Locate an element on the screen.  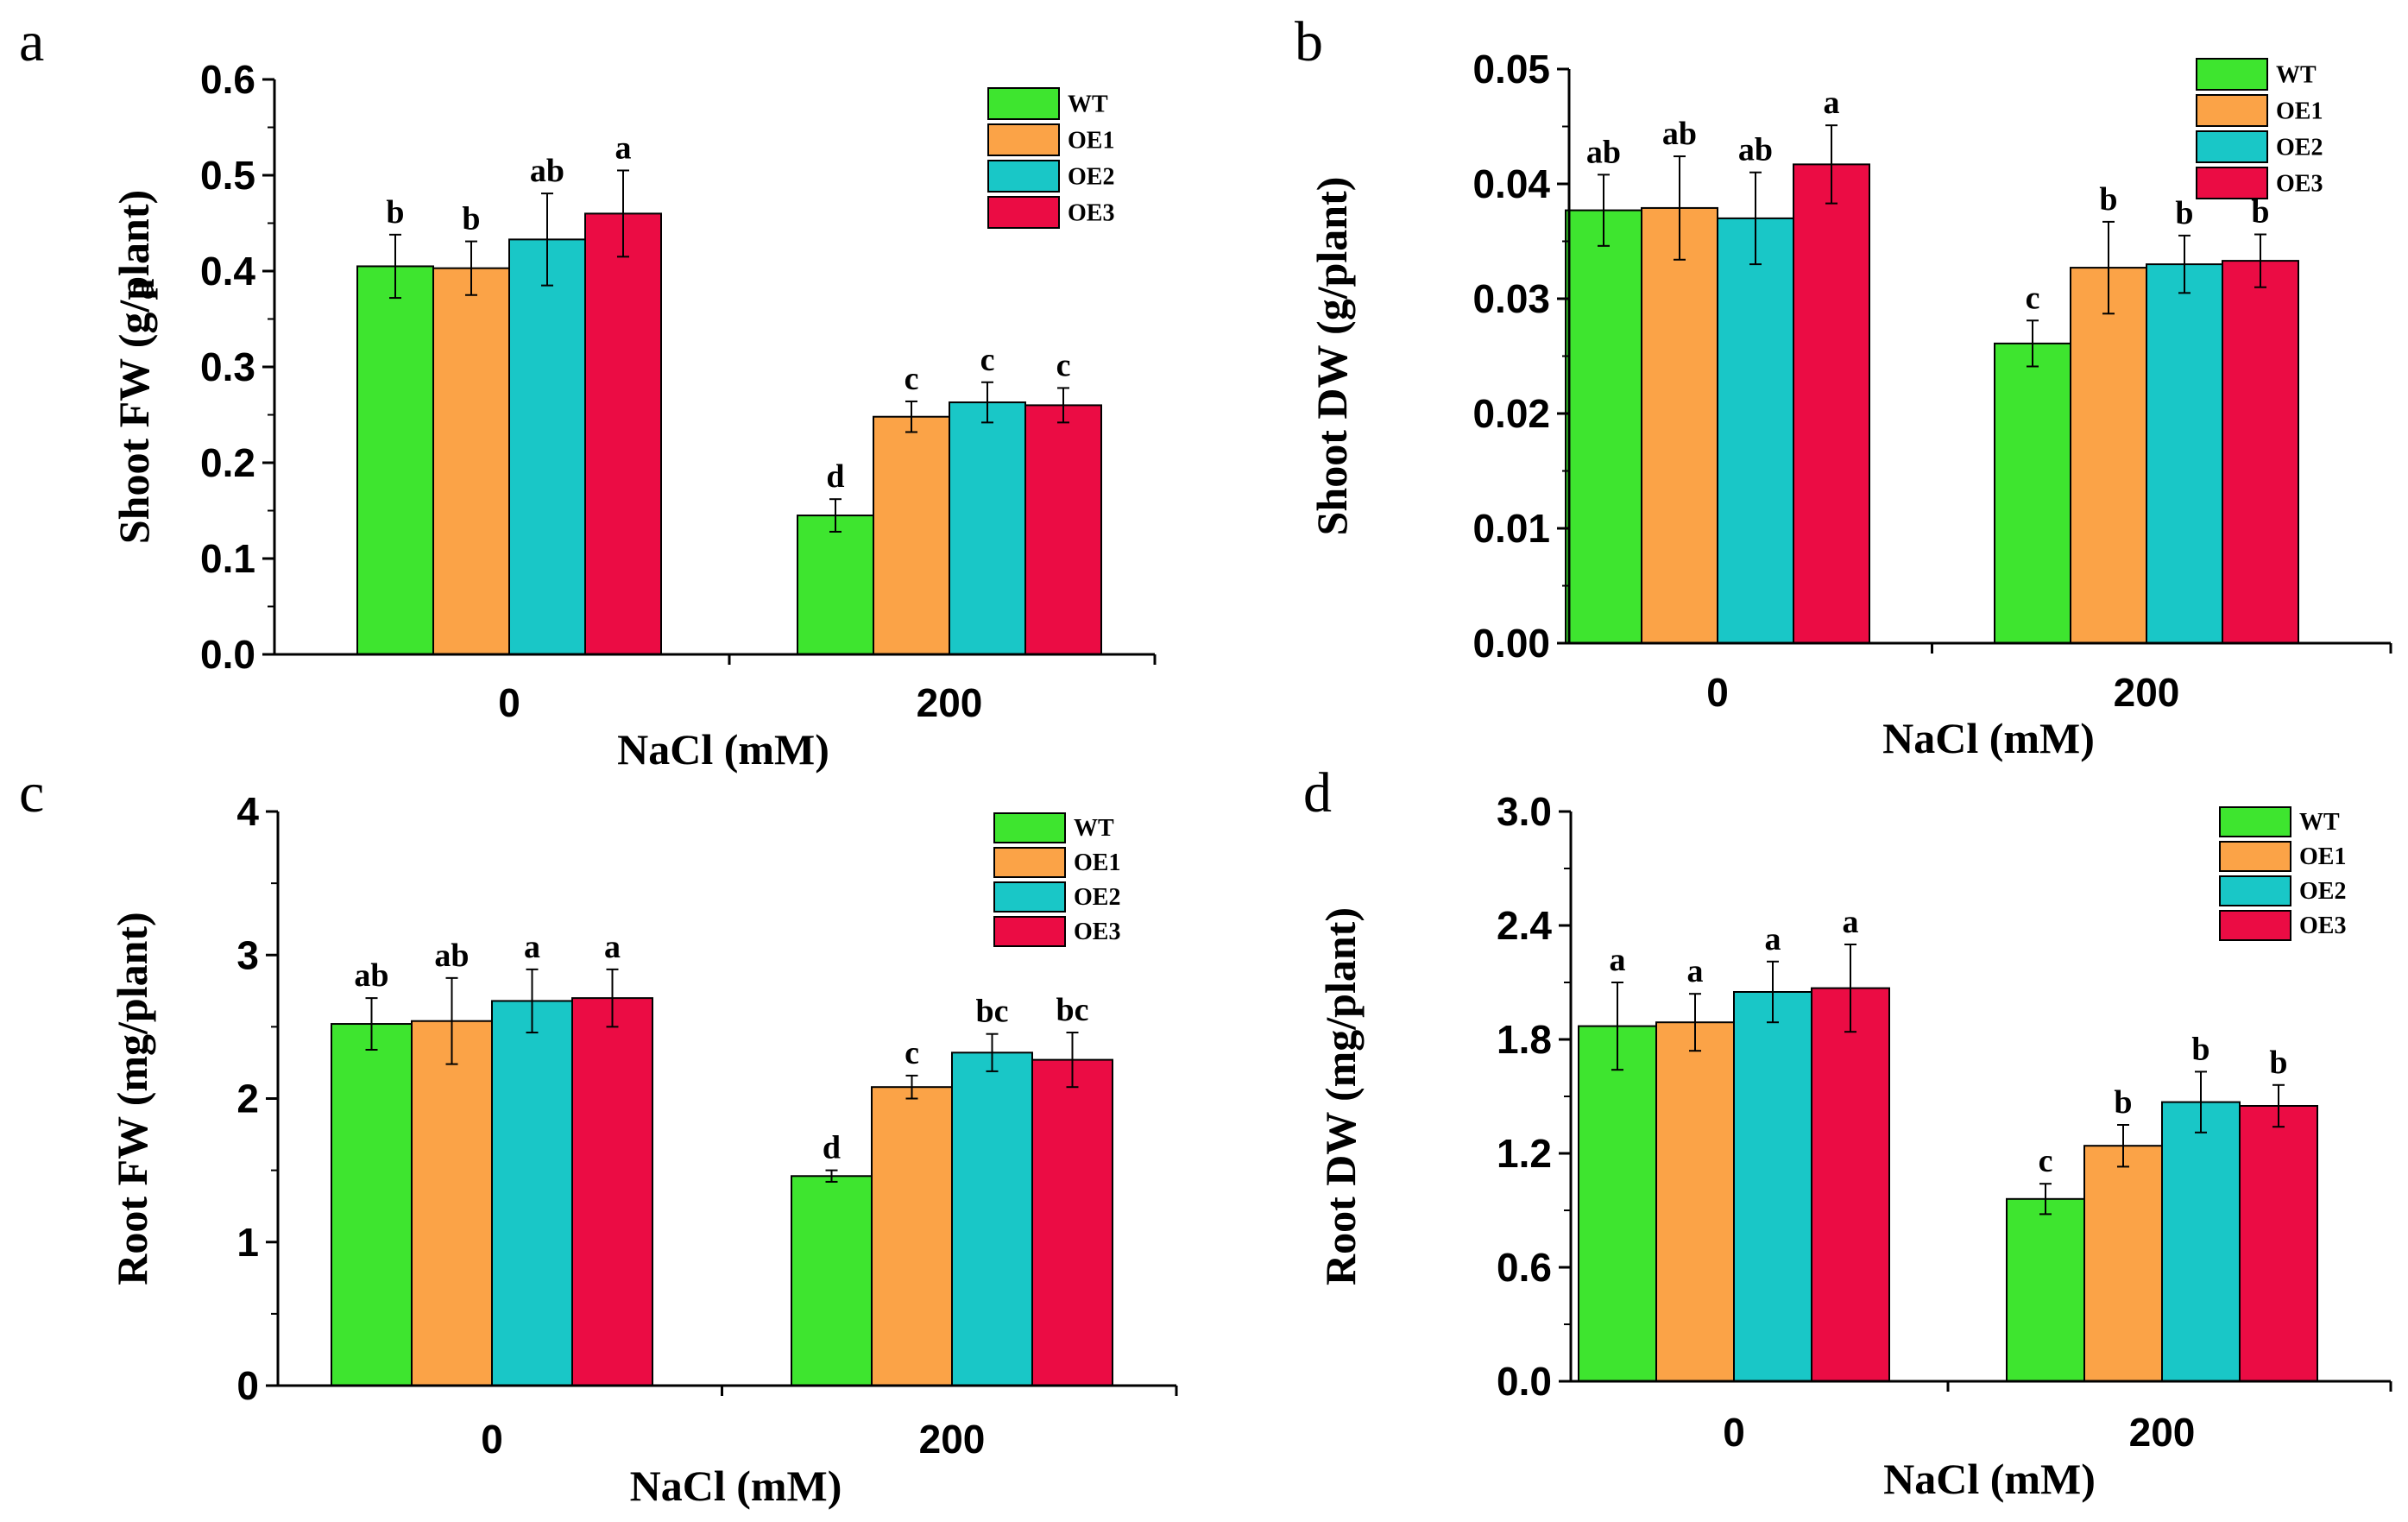
y-tick-label: 2 is located at coordinates (247, 1099).